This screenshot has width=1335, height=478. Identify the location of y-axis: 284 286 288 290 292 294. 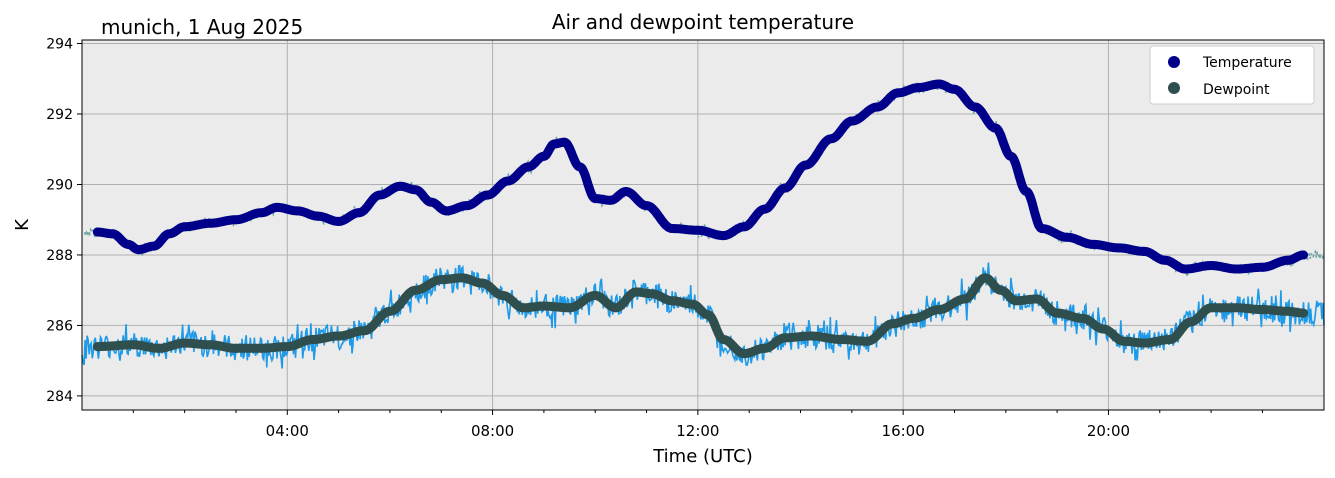
(64, 221).